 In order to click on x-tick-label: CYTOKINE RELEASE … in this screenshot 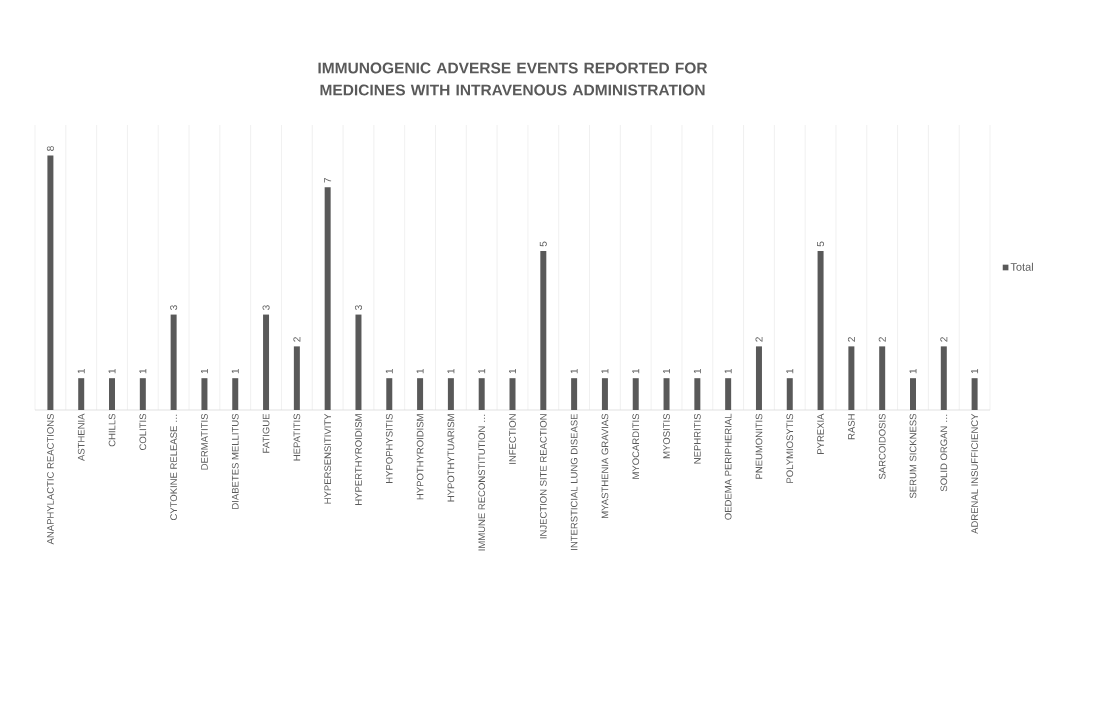, I will do `click(173, 467)`.